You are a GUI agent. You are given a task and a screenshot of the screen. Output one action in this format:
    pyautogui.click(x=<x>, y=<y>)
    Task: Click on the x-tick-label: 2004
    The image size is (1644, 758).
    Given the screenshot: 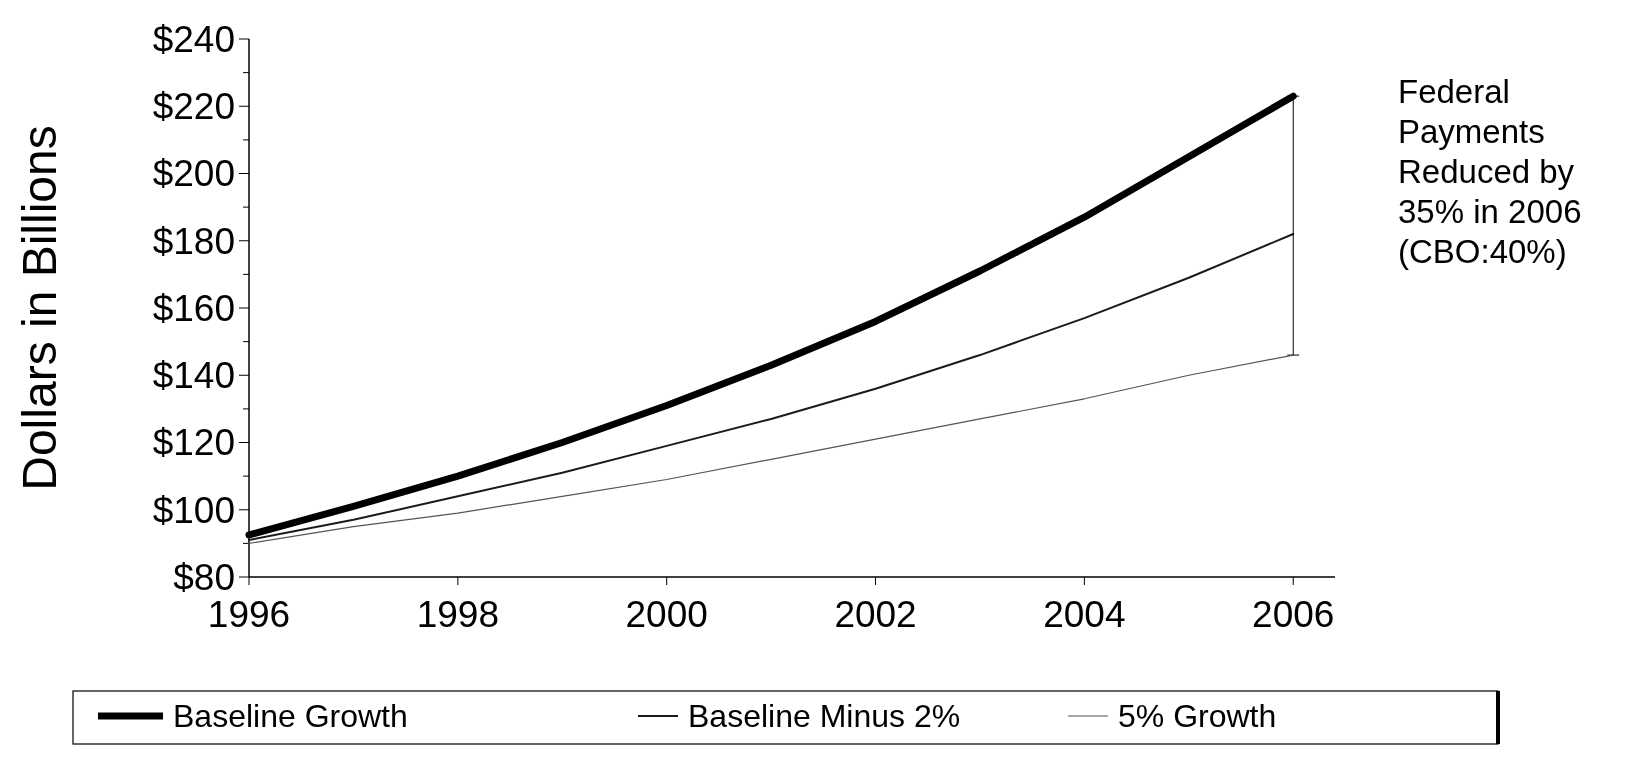 What is the action you would take?
    pyautogui.click(x=1084, y=614)
    